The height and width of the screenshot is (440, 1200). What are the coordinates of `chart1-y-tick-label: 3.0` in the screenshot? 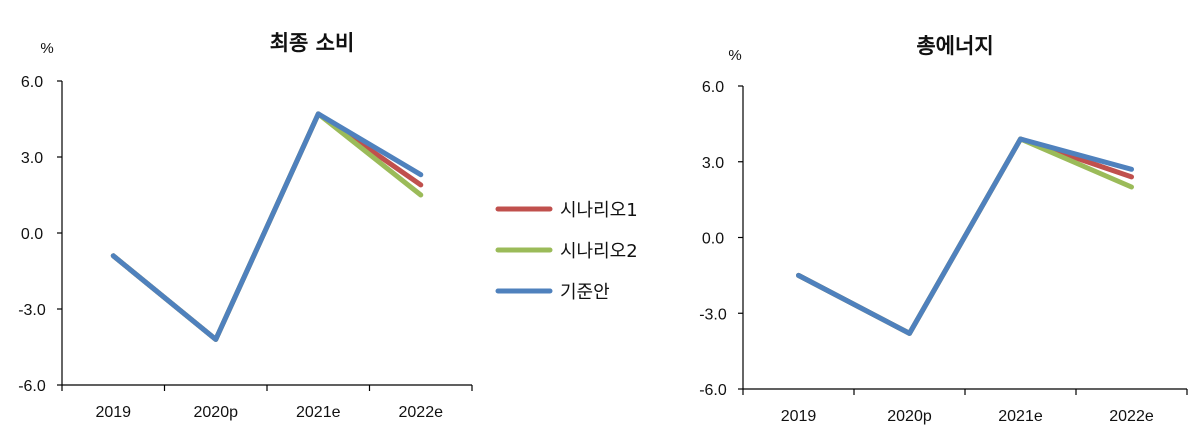 It's located at (32, 158).